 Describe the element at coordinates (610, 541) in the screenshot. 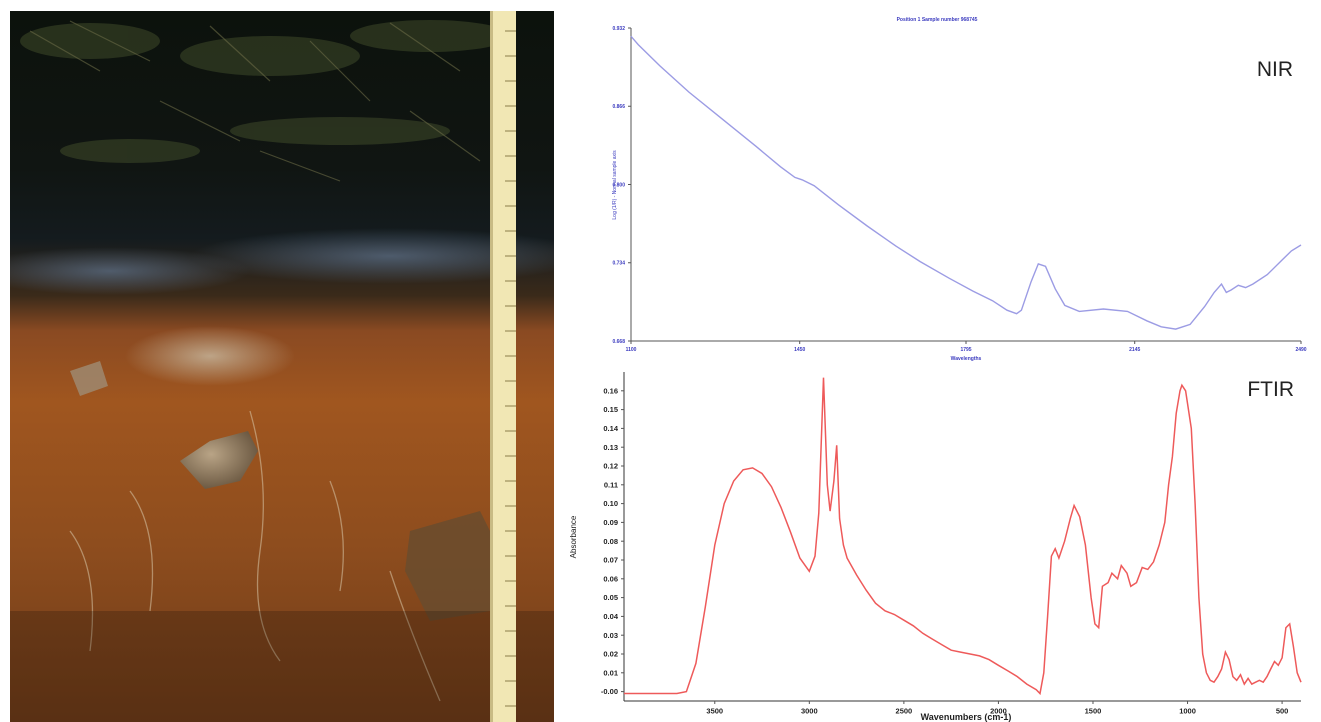

I see `ftir-y-tick-label: 0.08` at that location.